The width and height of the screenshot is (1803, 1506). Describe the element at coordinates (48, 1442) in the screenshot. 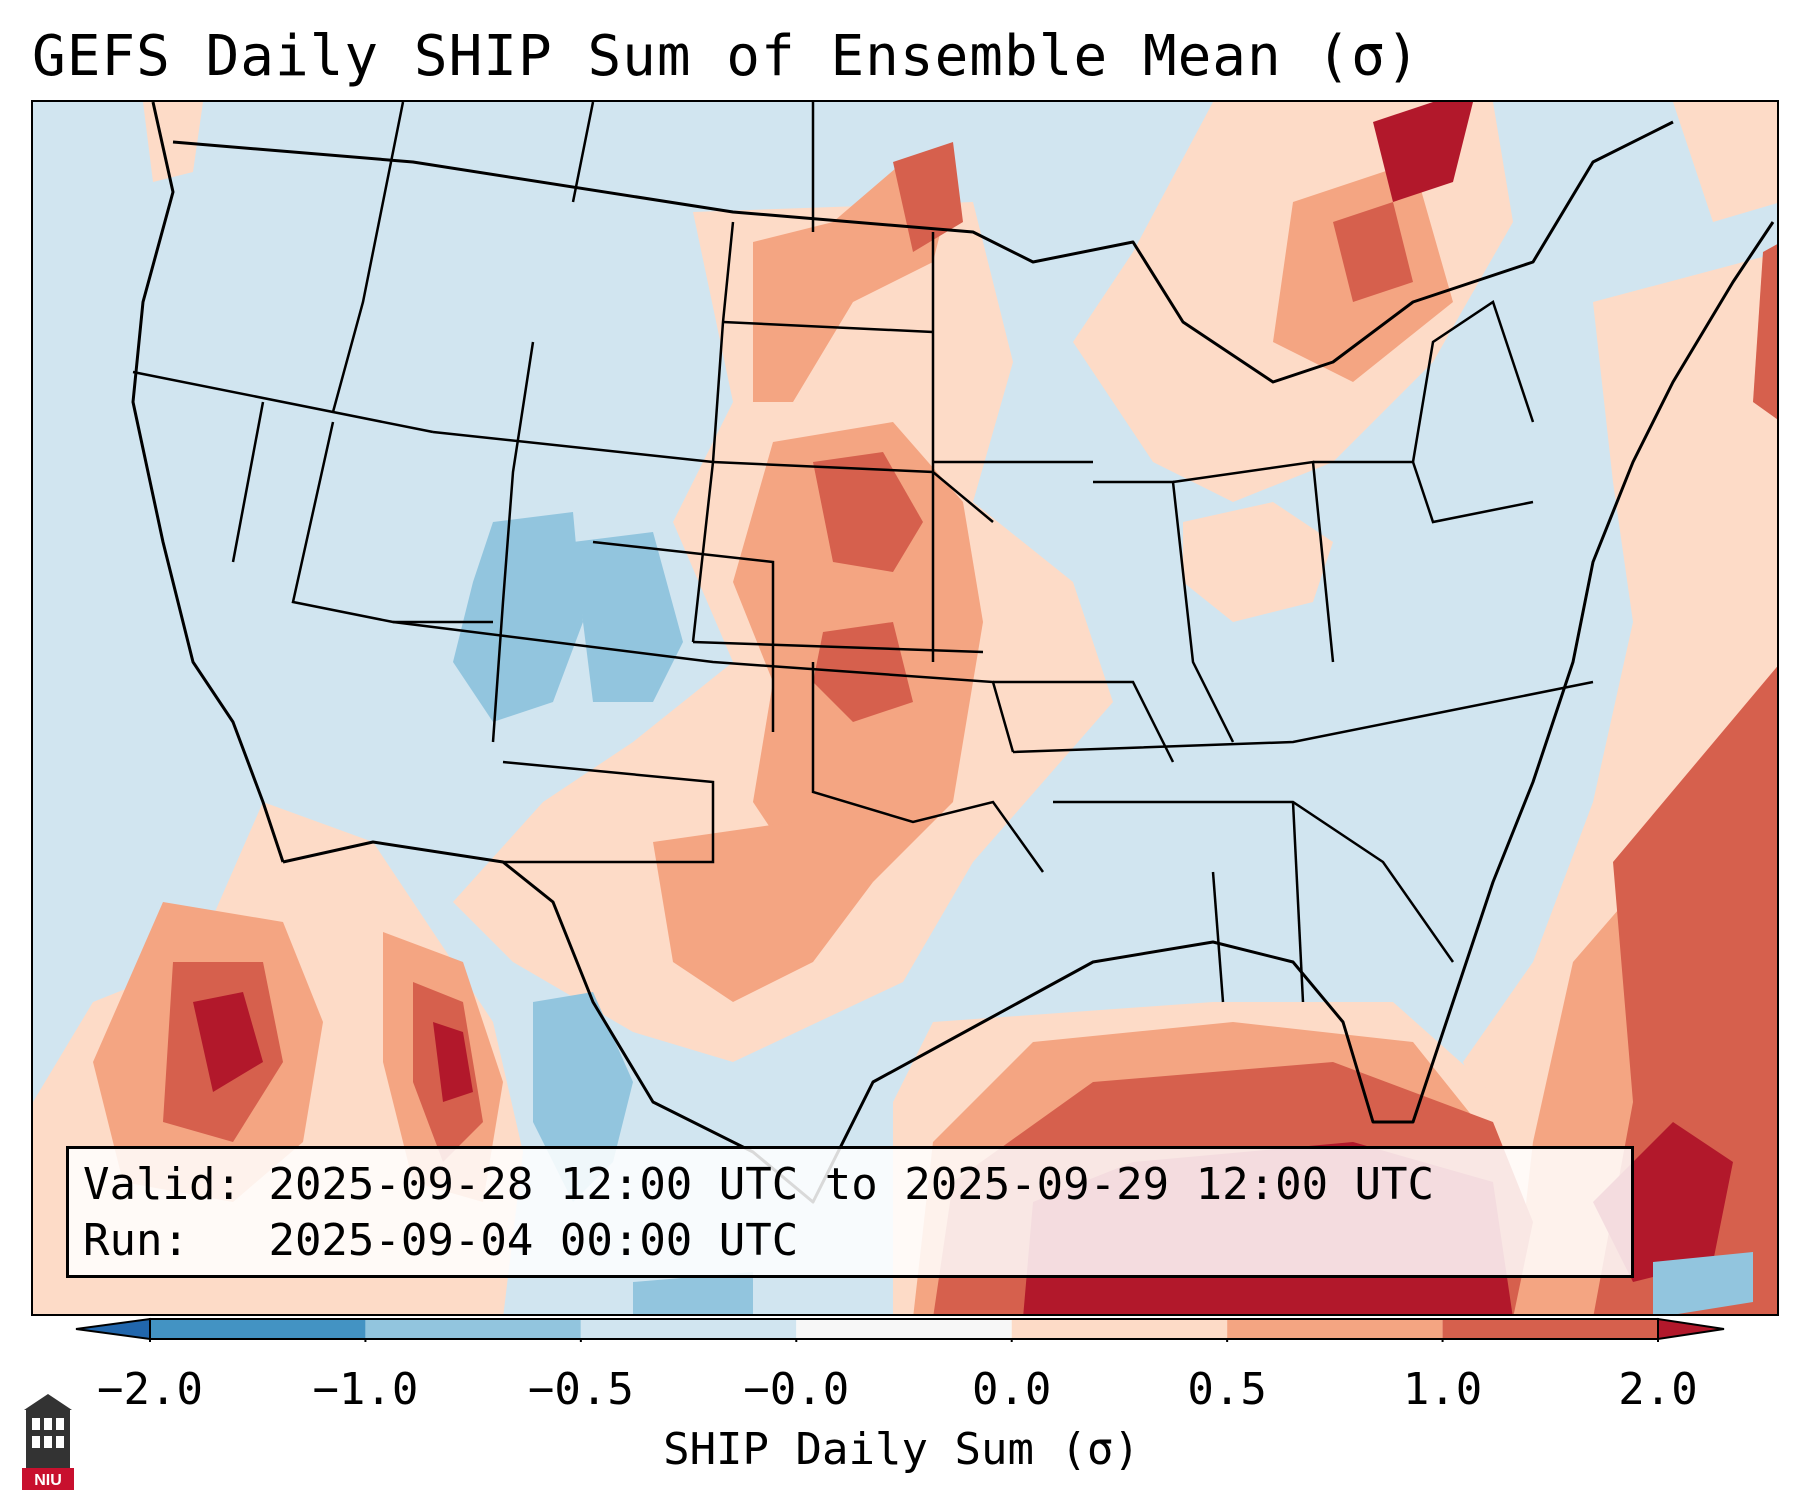

I see `university-building-icon` at that location.